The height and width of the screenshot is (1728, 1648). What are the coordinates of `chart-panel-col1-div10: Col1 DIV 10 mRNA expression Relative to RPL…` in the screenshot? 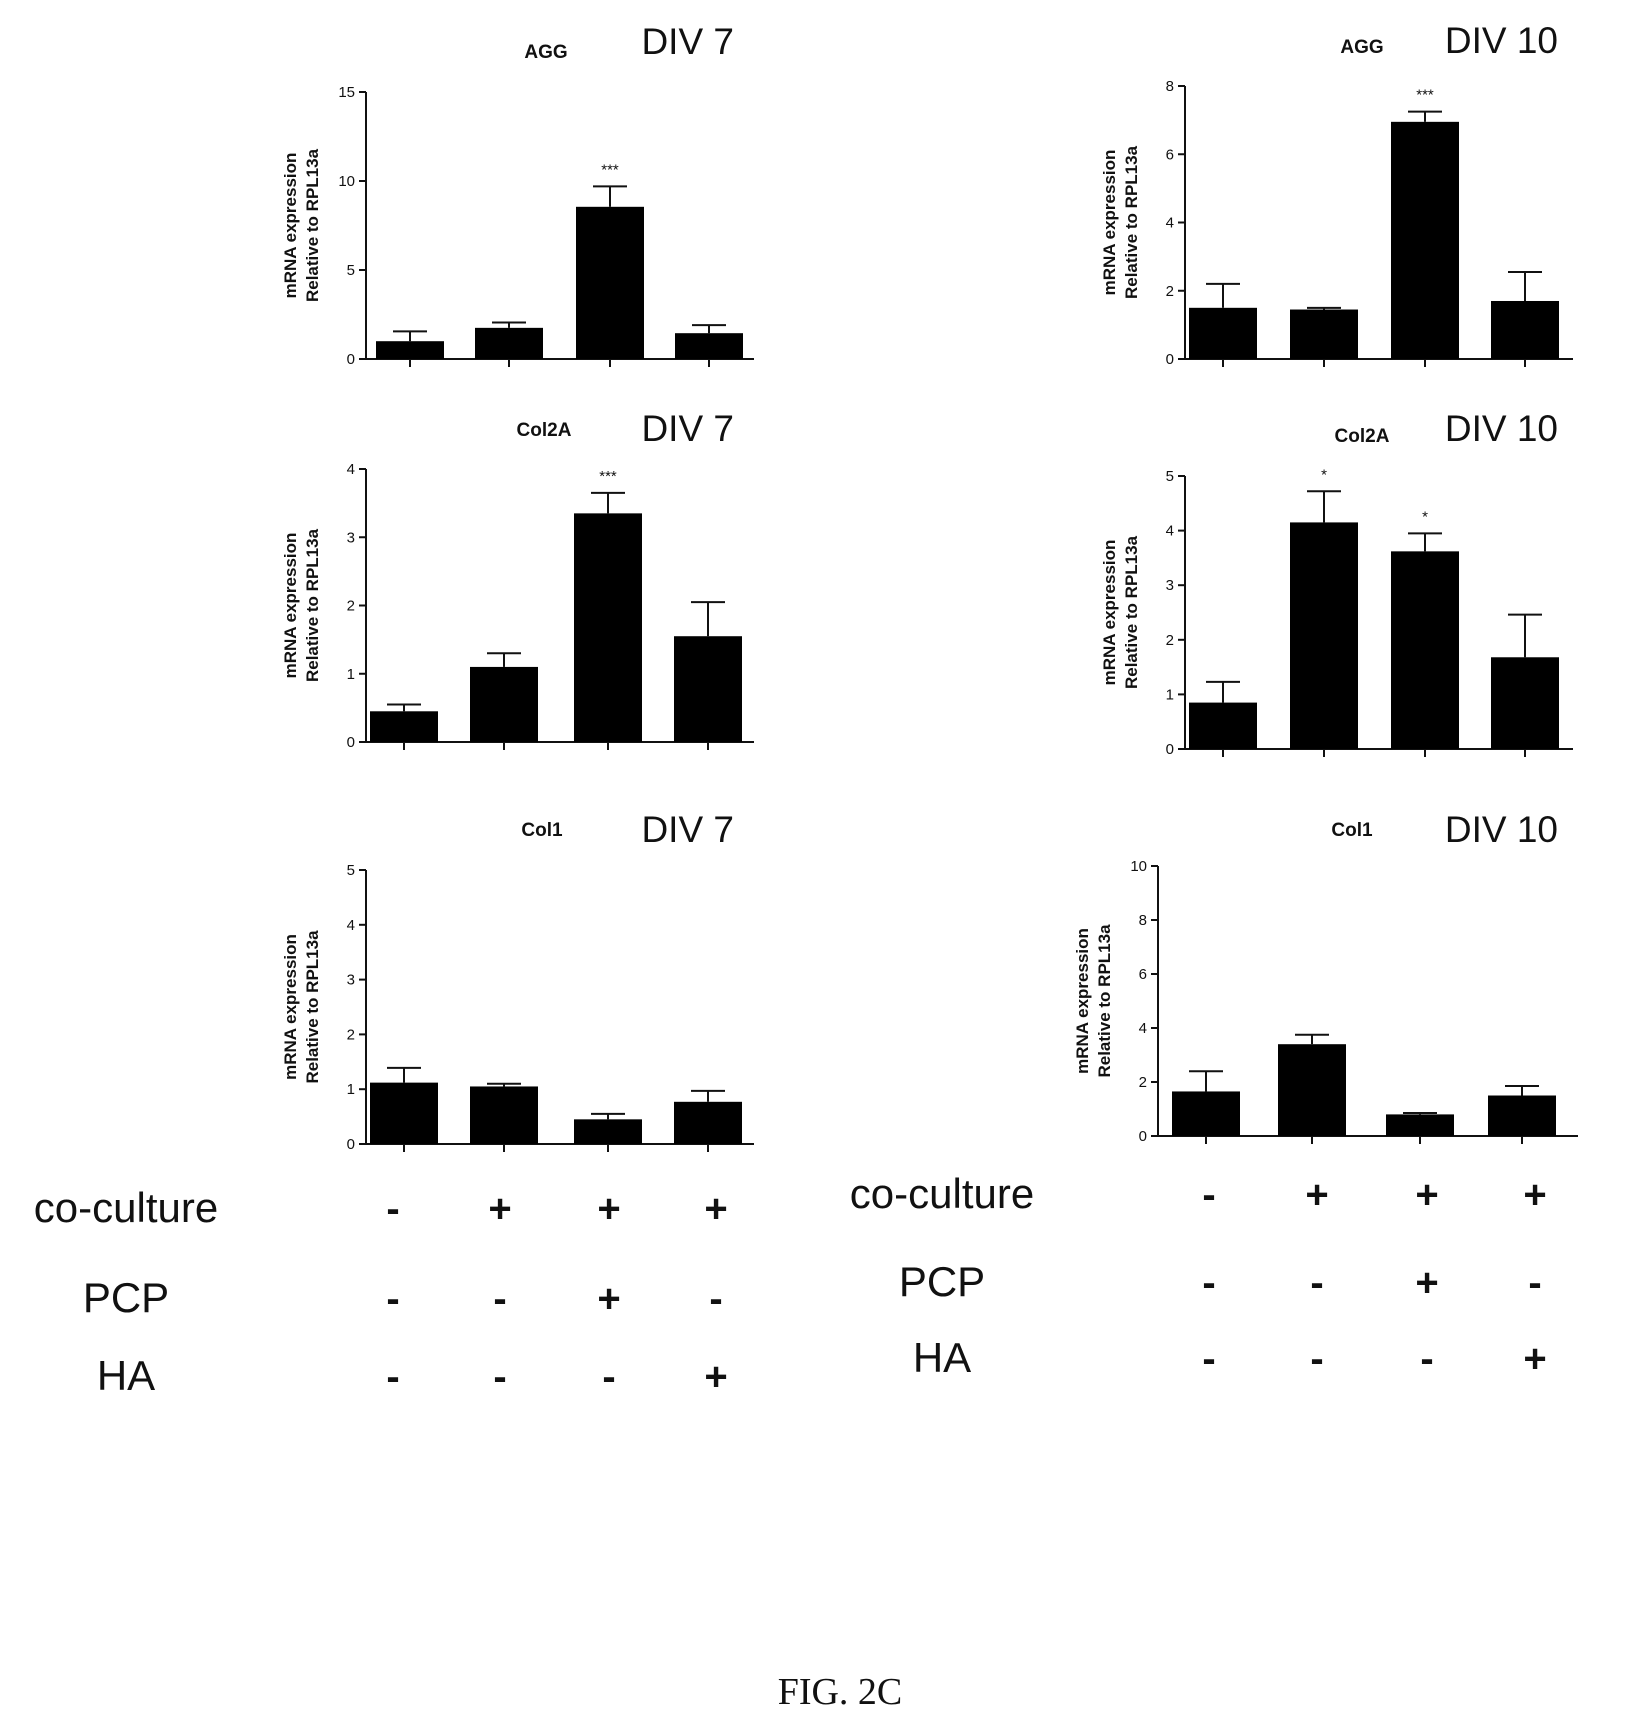 It's located at (1325, 977).